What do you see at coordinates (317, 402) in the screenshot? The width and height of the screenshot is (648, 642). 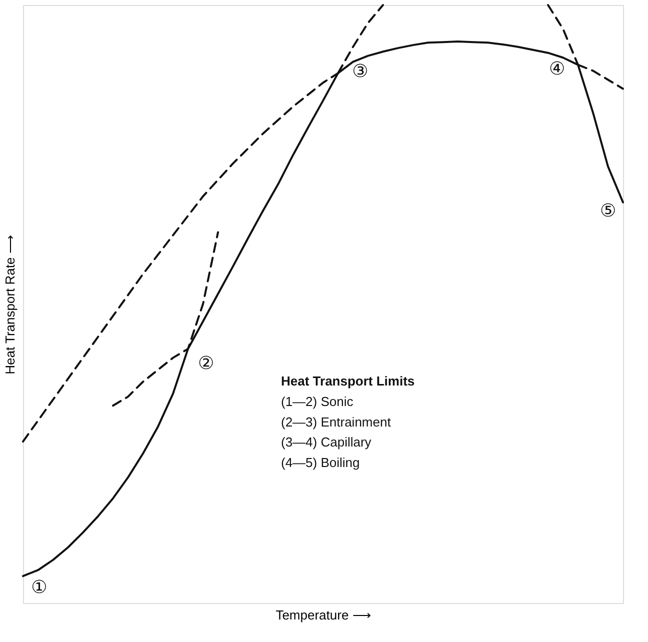 I see `annotation: (1—2) Sonic` at bounding box center [317, 402].